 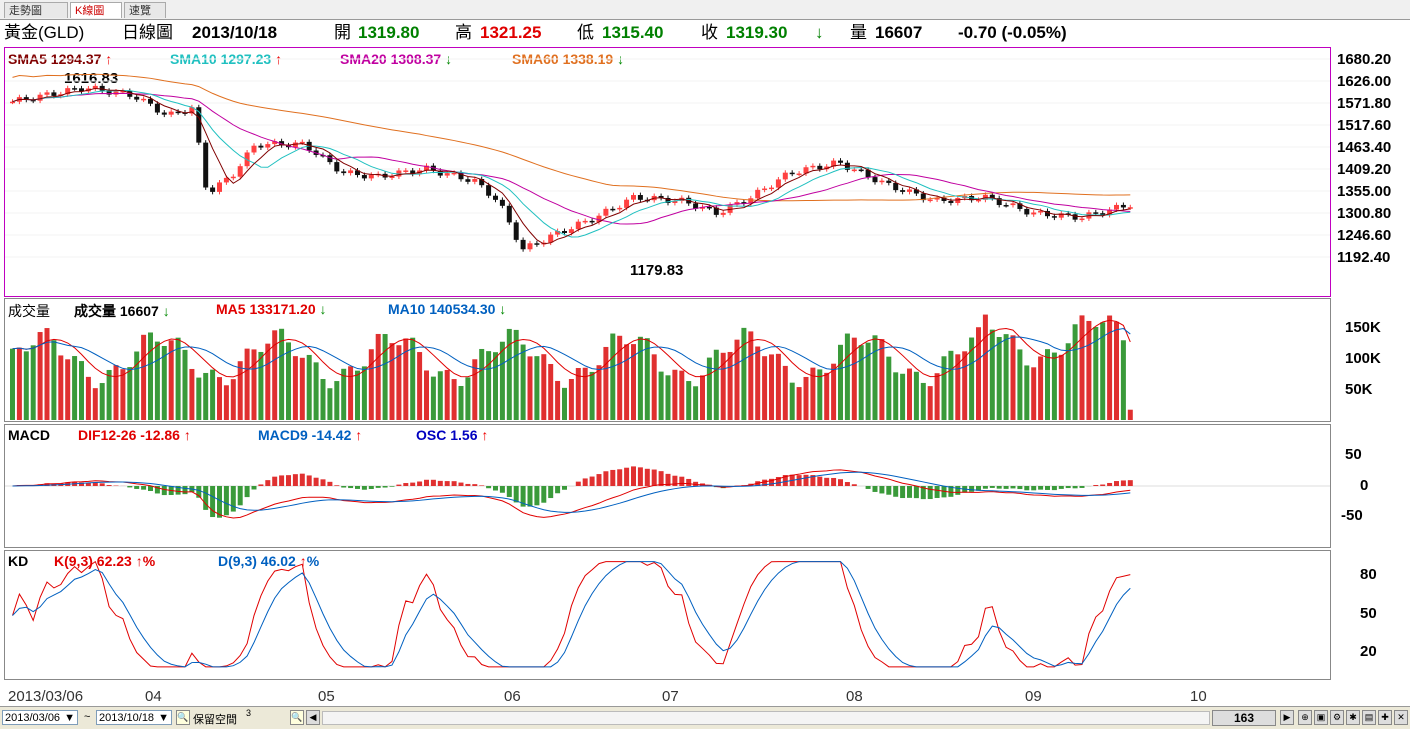 What do you see at coordinates (1244, 718) in the screenshot?
I see `bar-count: 163` at bounding box center [1244, 718].